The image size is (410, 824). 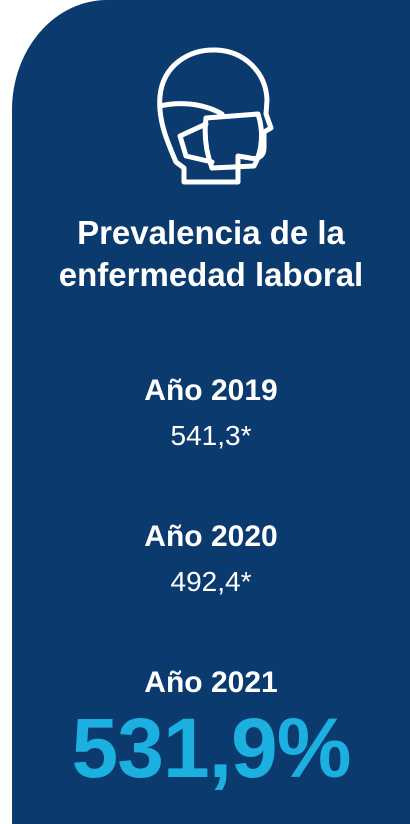 What do you see at coordinates (211, 748) in the screenshot?
I see `highlight-value: 531,9%` at bounding box center [211, 748].